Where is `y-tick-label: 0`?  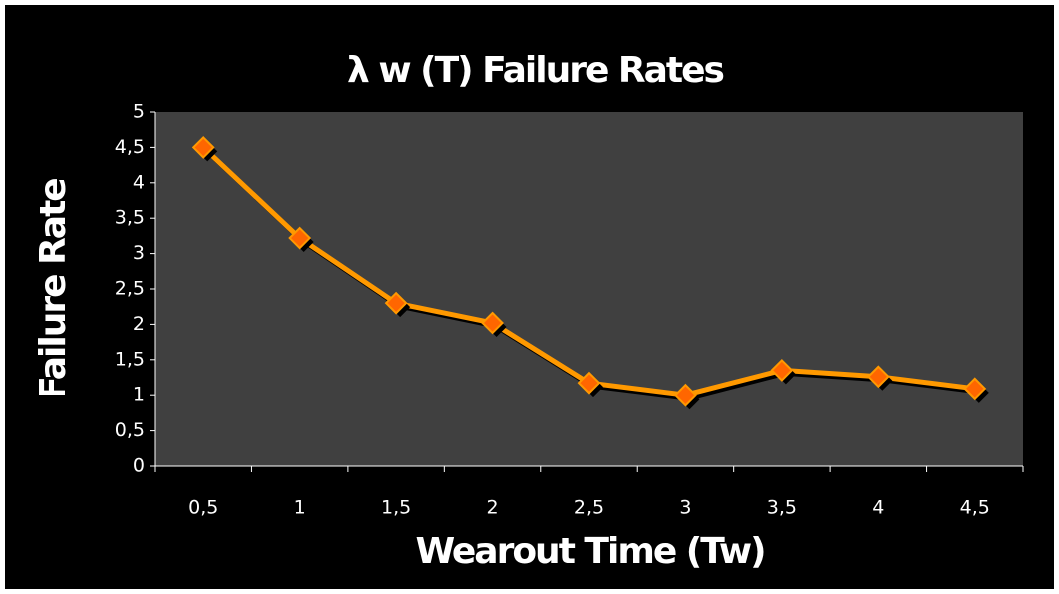 y-tick-label: 0 is located at coordinates (139, 466).